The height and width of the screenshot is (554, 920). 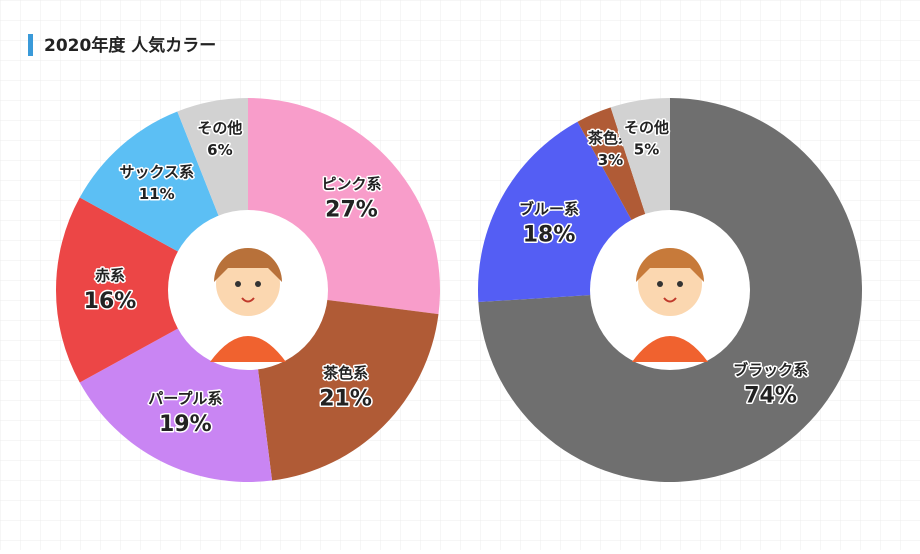 I want to click on slice-value: 3%, so click(x=610, y=160).